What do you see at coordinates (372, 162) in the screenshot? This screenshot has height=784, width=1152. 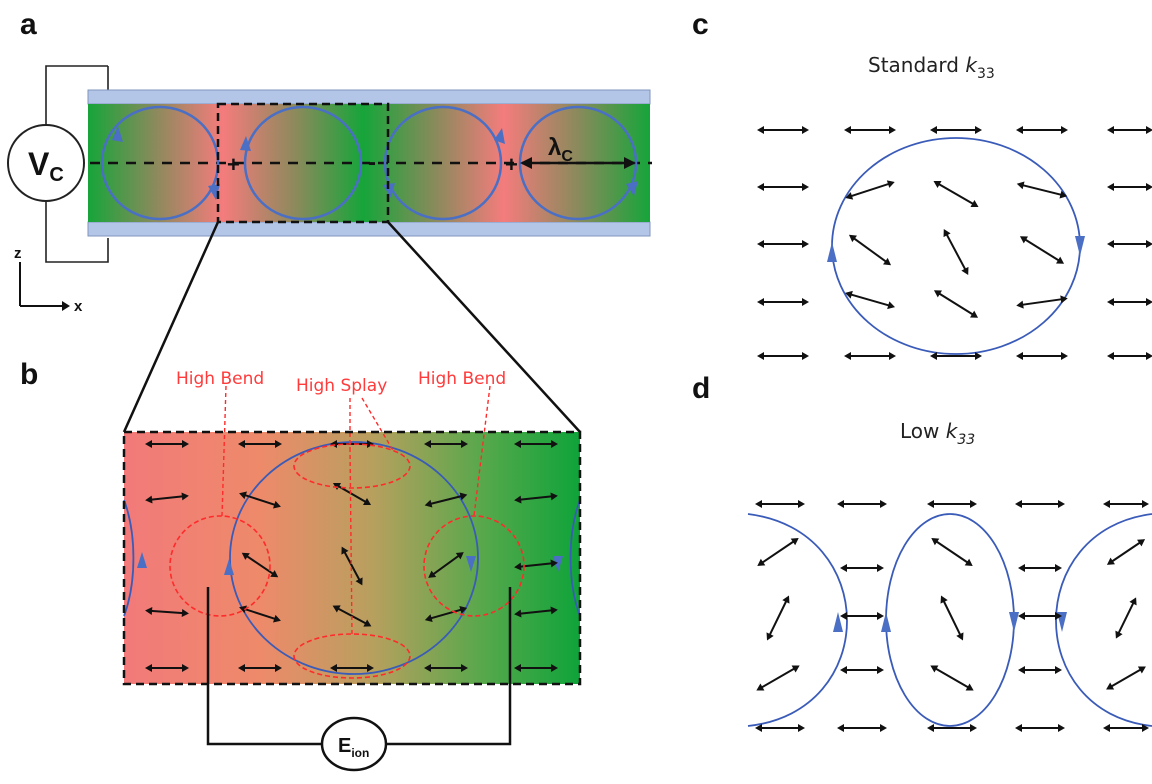 I see `charge-minus: -` at bounding box center [372, 162].